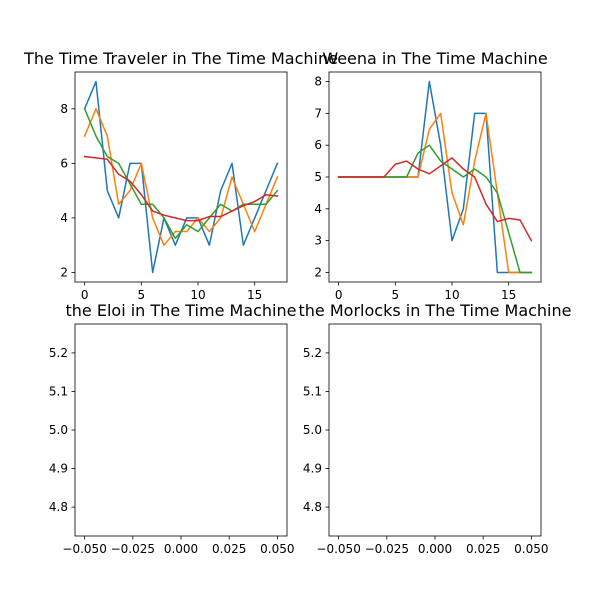 The image size is (600, 600). What do you see at coordinates (318, 113) in the screenshot?
I see `y-tick-label: 7` at bounding box center [318, 113].